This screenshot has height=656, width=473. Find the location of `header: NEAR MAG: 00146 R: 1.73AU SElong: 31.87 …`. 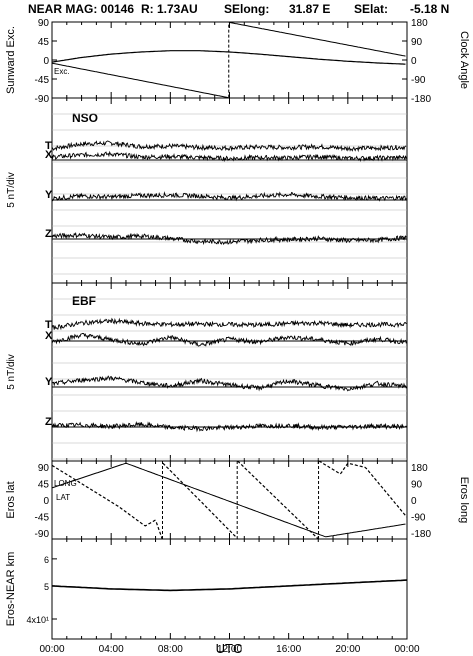

header: NEAR MAG: 00146 R: 1.73AU SElong: 31.87 … is located at coordinates (238, 9).